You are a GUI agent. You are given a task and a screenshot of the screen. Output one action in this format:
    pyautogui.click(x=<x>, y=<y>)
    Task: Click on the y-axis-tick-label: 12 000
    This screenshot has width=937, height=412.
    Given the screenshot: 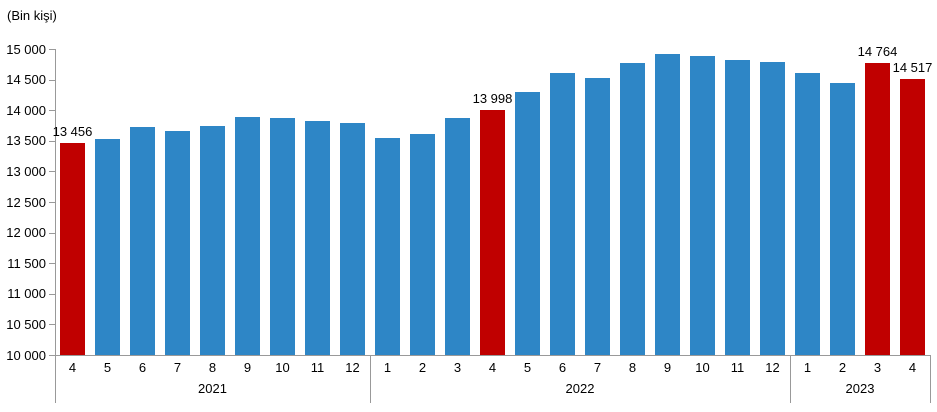 What is the action you would take?
    pyautogui.click(x=26, y=233)
    